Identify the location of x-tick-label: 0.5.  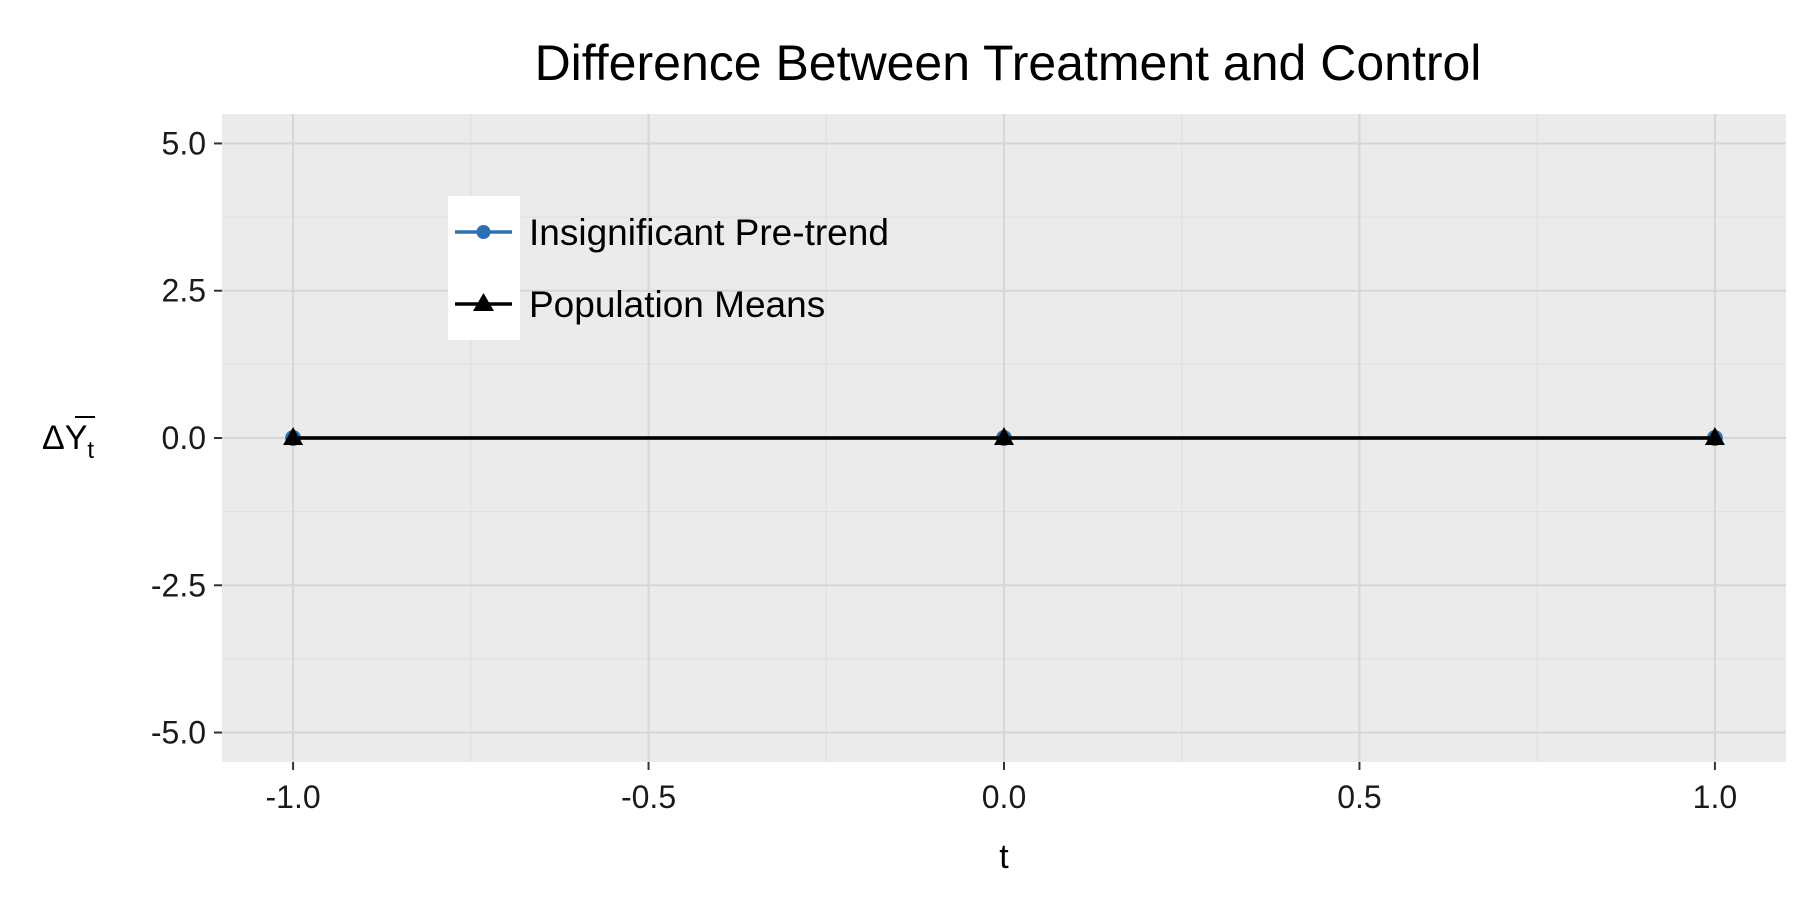
(1359, 797).